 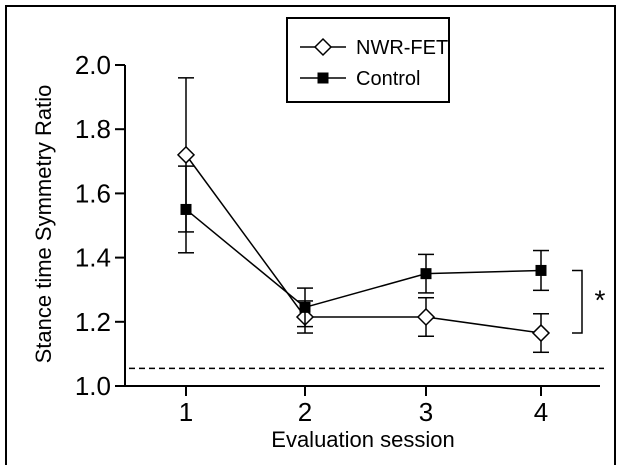 What do you see at coordinates (388, 79) in the screenshot?
I see `legend-label: Control` at bounding box center [388, 79].